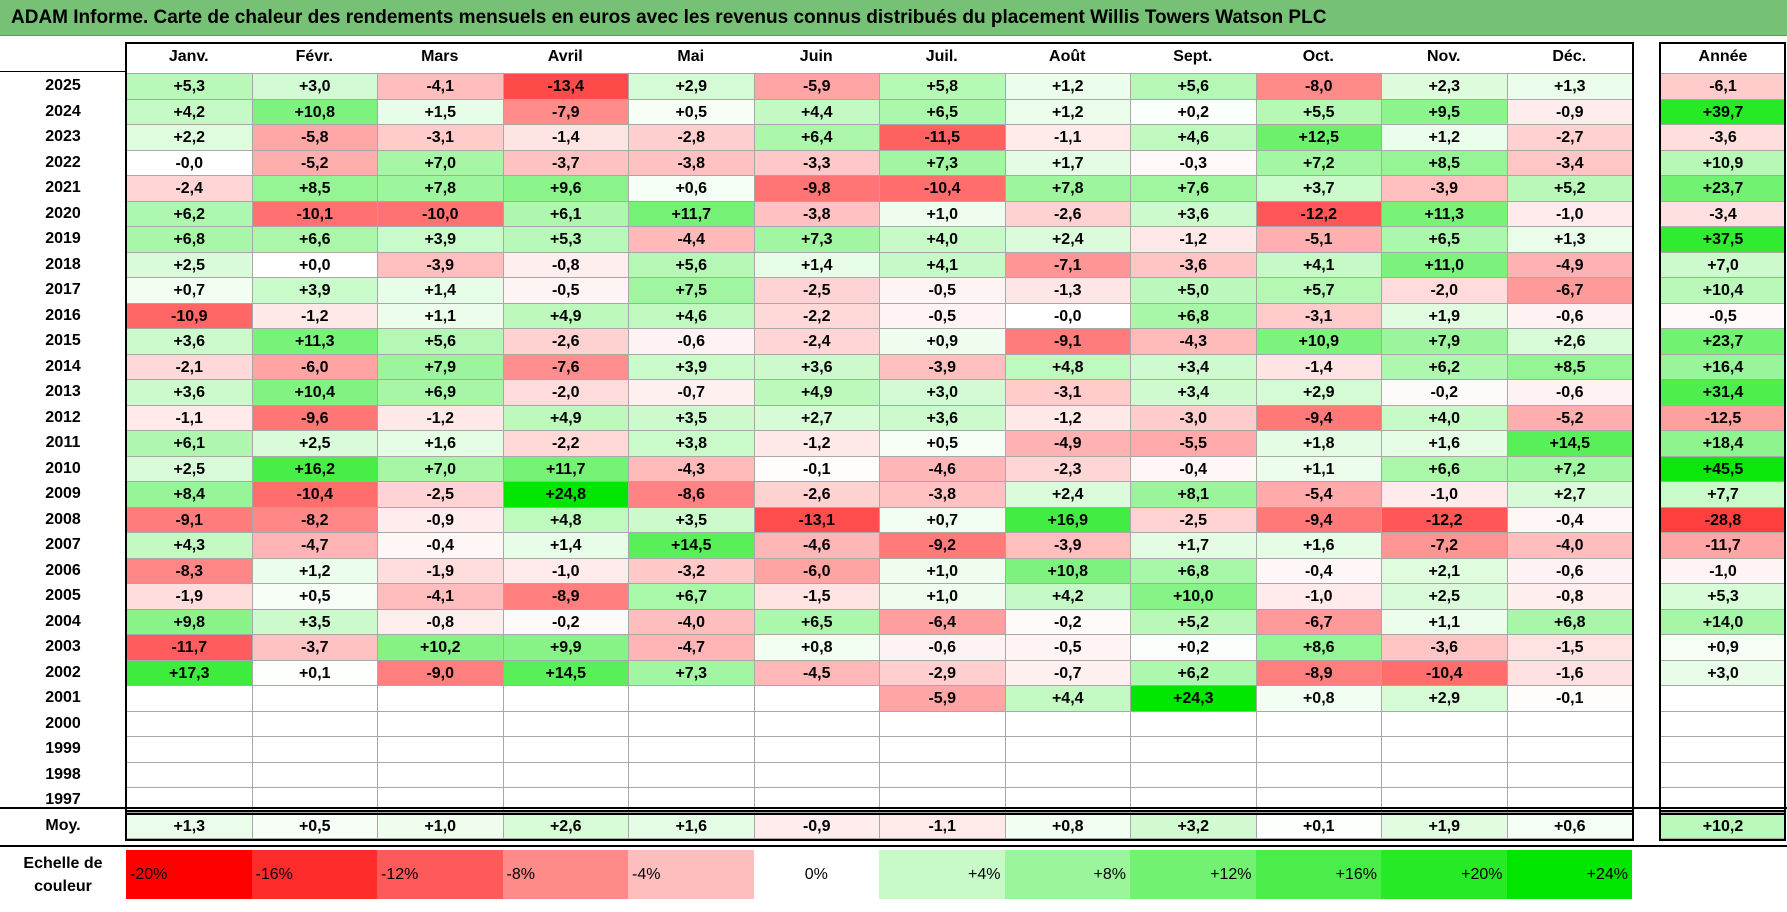 The image size is (1787, 912). What do you see at coordinates (1193, 366) in the screenshot?
I see `heatmap-cell: +3,4` at bounding box center [1193, 366].